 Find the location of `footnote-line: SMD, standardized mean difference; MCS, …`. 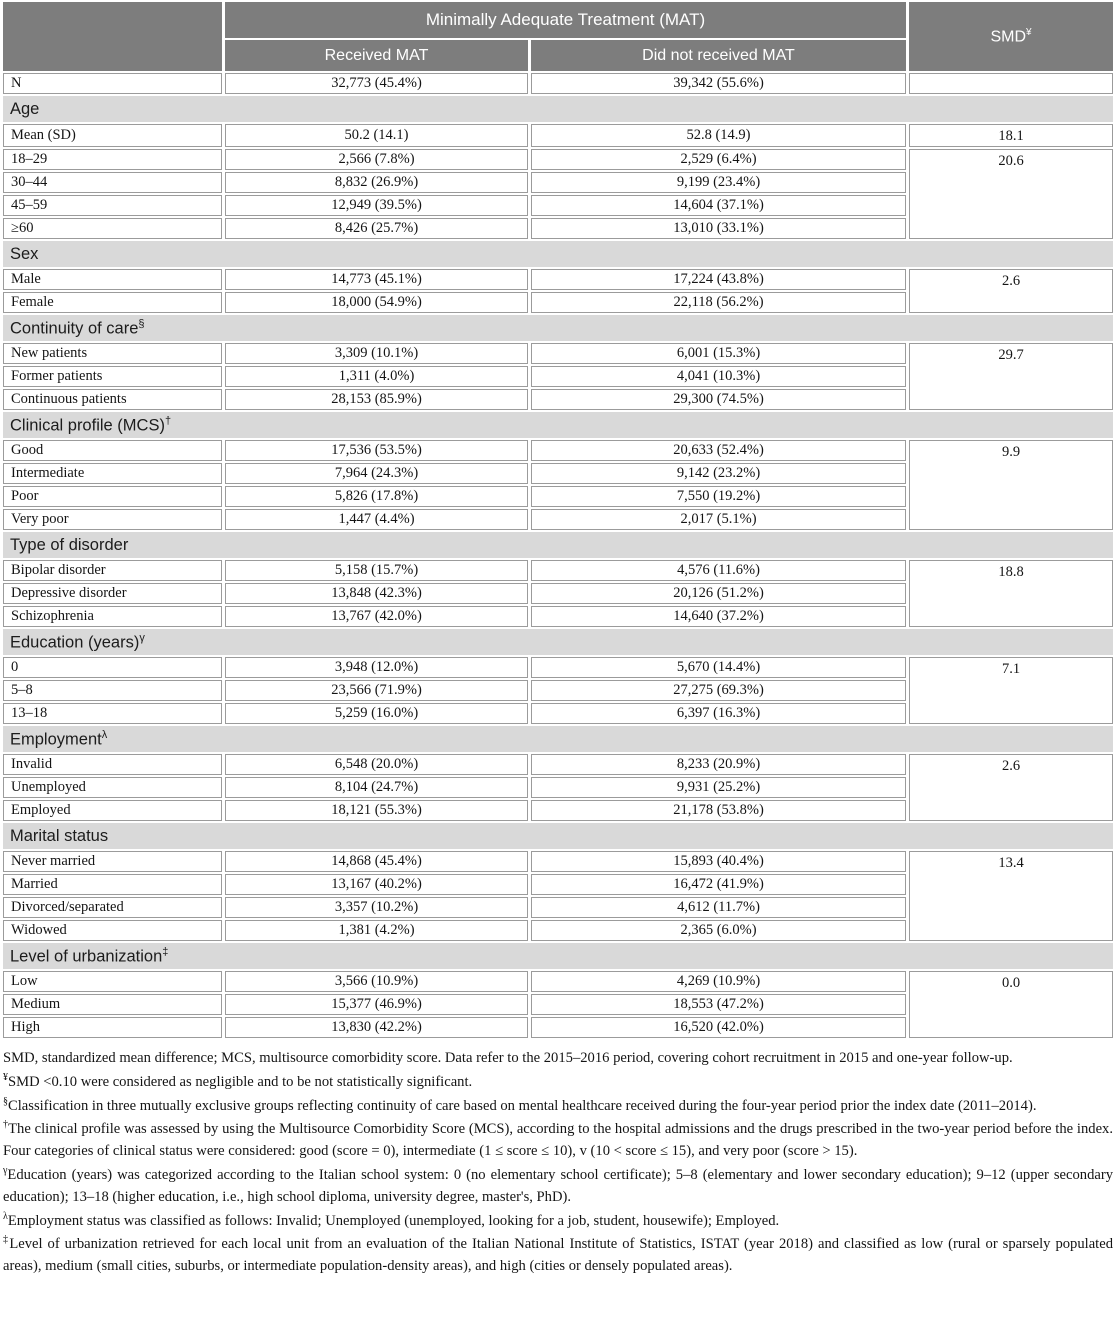

footnote-line: SMD, standardized mean difference; MCS, … is located at coordinates (508, 1058).